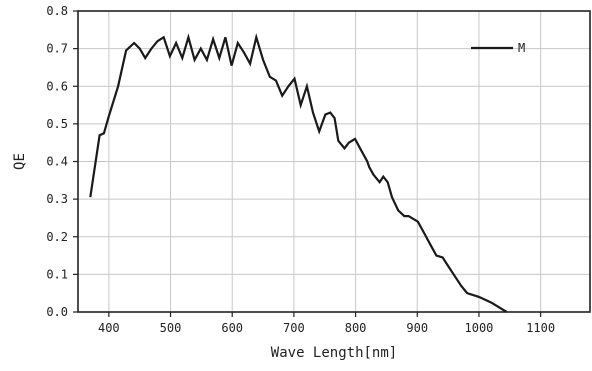  I want to click on x-tick-label: 800, so click(356, 328).